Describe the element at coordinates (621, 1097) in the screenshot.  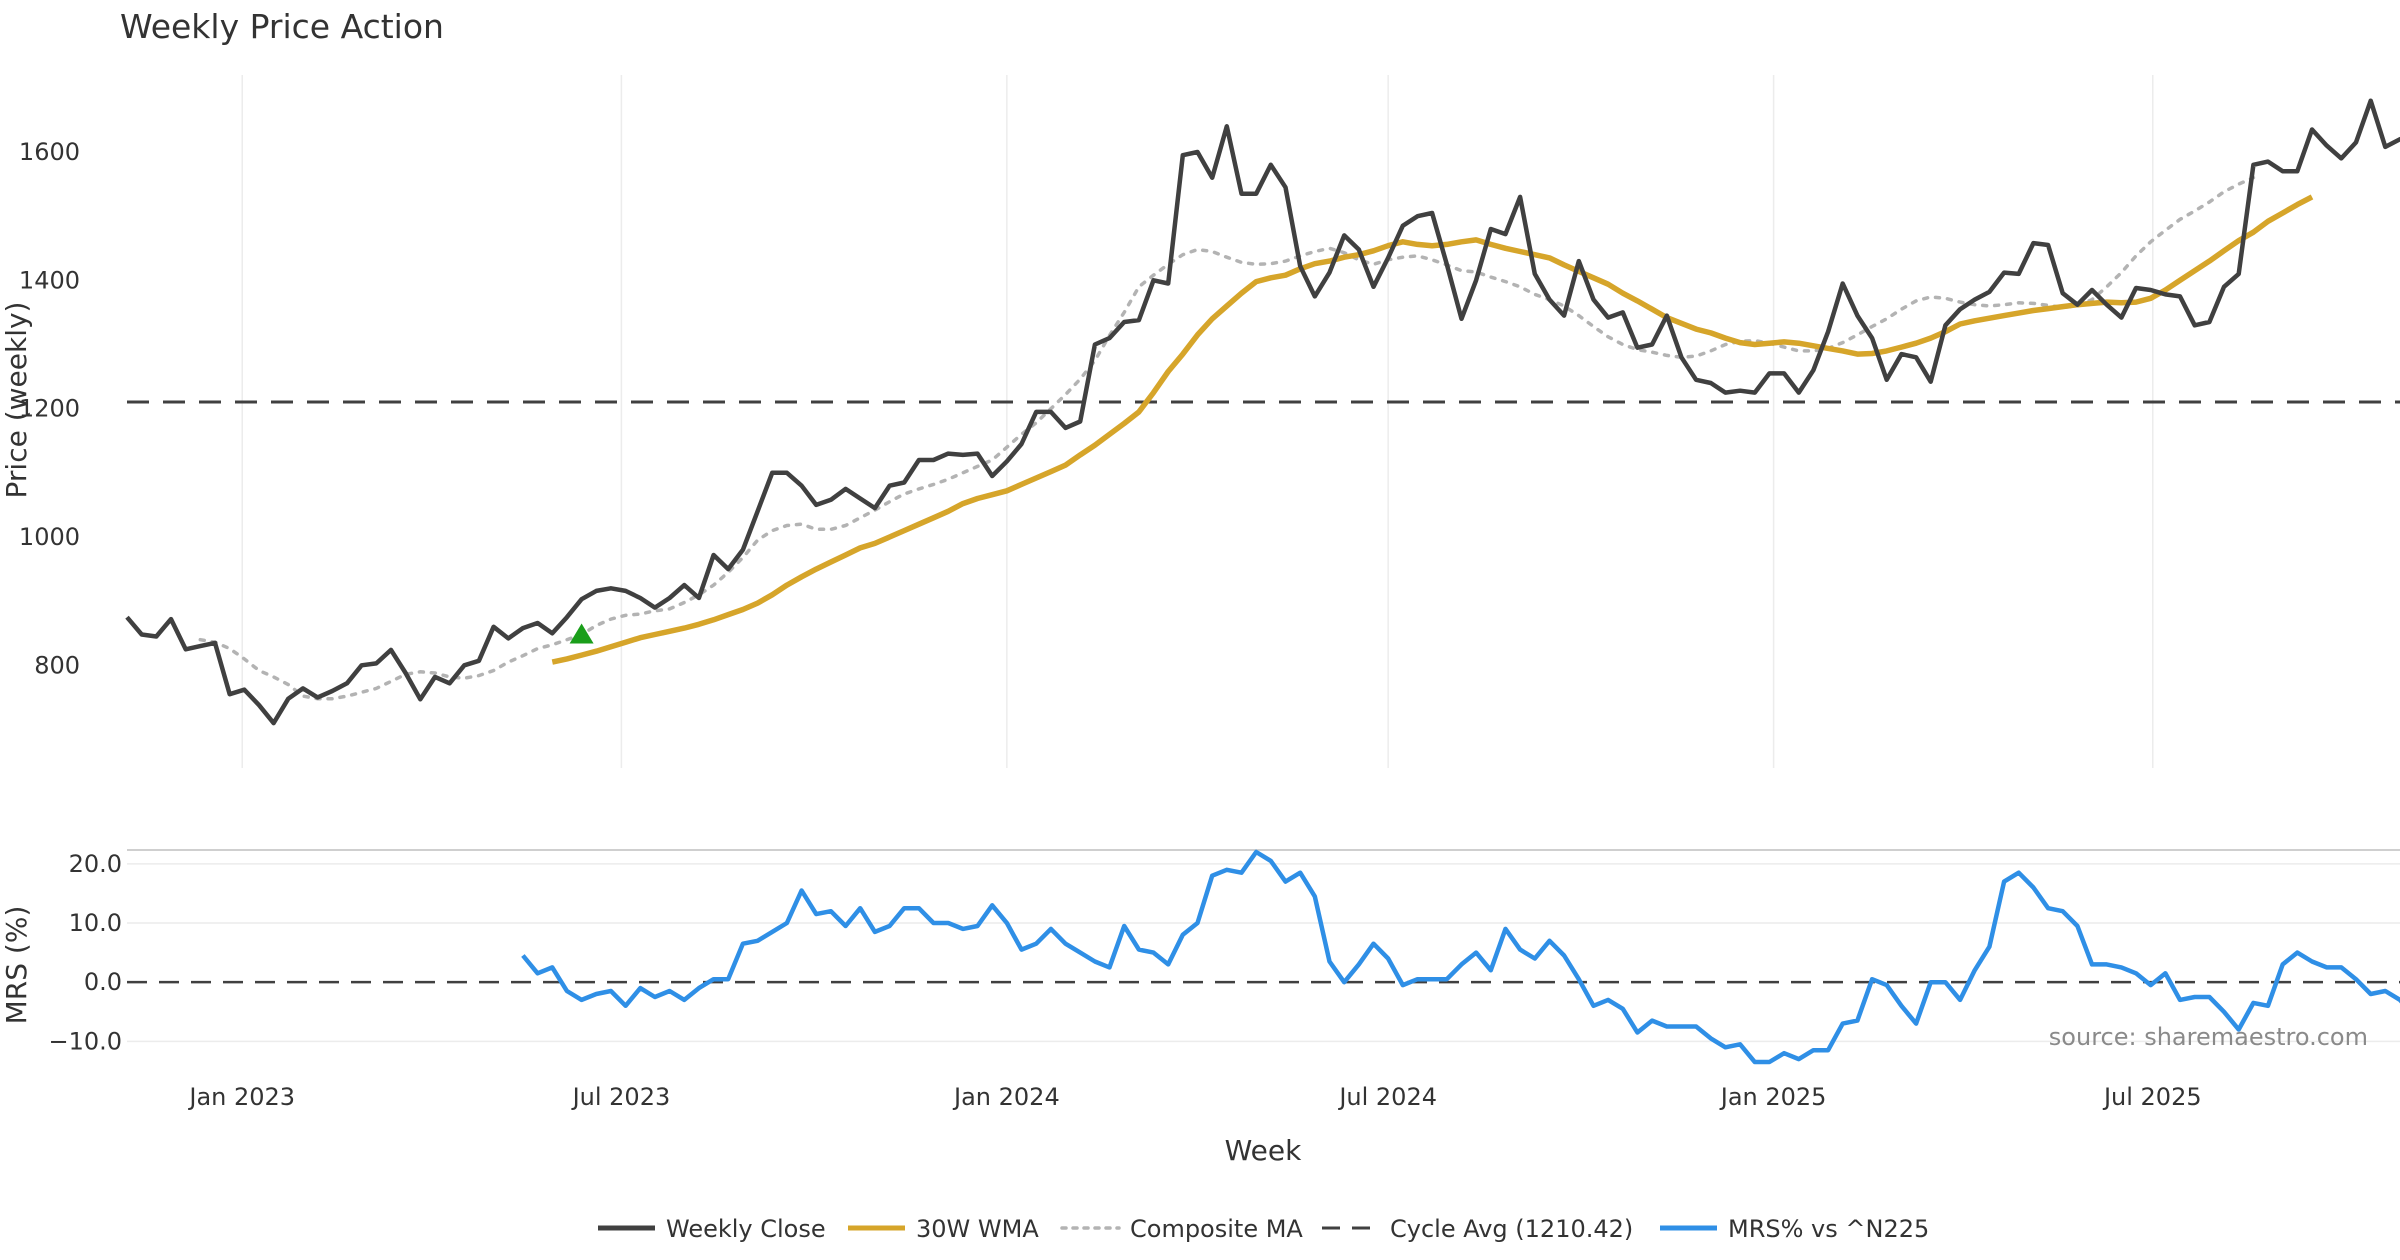
I see `x-tick-label: Jul 2023` at that location.